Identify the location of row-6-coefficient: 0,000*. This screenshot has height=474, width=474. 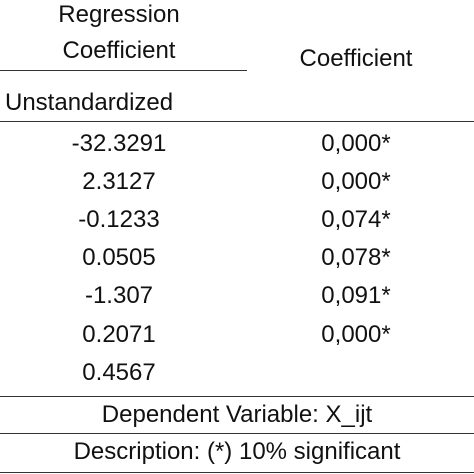
(356, 334).